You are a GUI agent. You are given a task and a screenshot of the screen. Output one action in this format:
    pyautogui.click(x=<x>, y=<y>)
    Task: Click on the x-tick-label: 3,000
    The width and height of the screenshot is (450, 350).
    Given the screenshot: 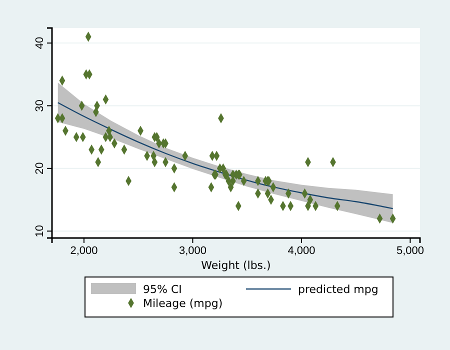 What is the action you would take?
    pyautogui.click(x=192, y=250)
    